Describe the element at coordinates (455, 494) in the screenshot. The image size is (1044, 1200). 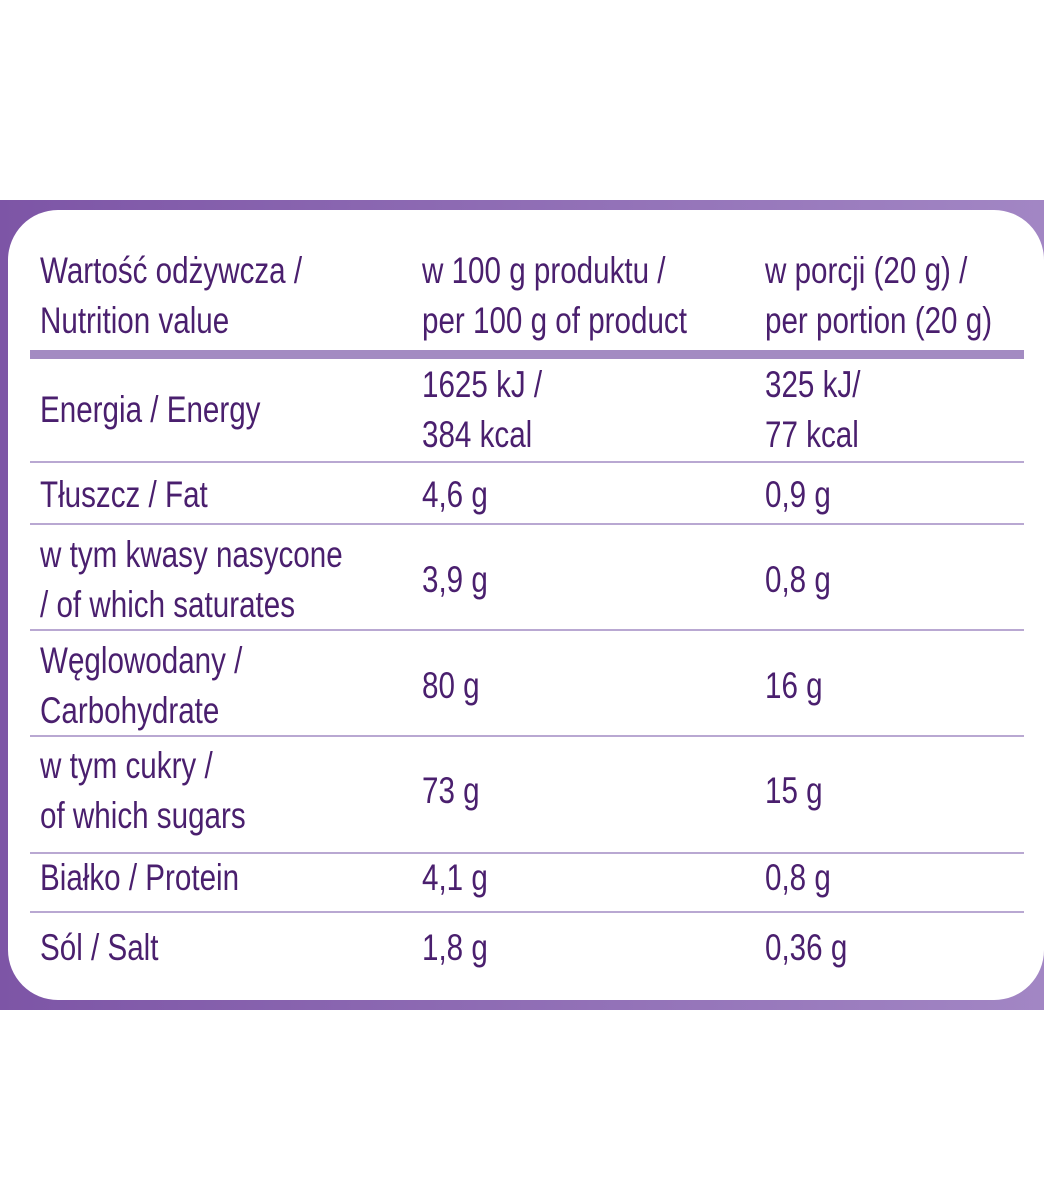
I see `table-cell: 4,6 g` at that location.